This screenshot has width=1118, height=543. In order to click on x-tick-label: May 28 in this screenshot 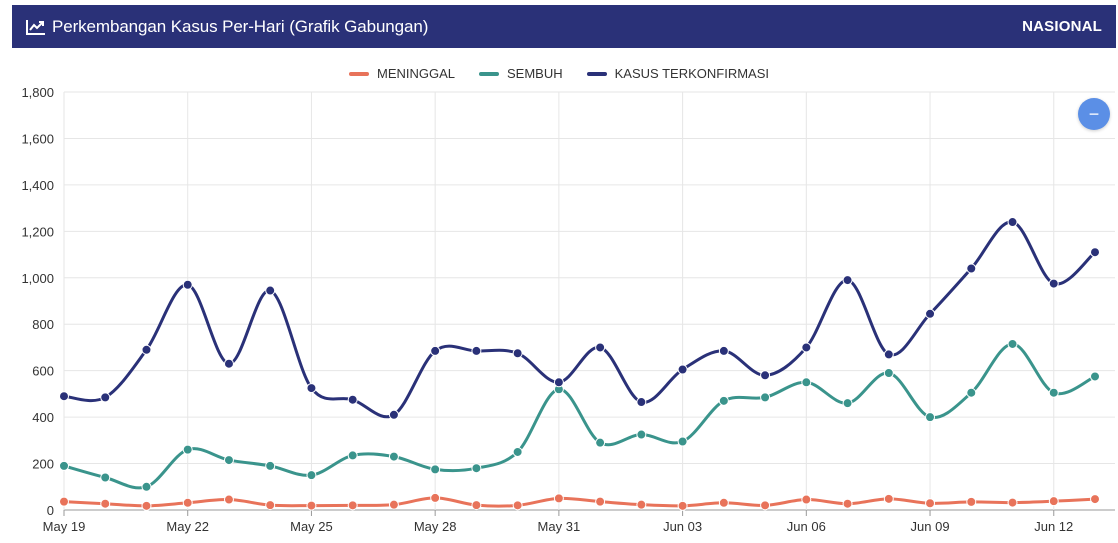, I will do `click(435, 526)`.